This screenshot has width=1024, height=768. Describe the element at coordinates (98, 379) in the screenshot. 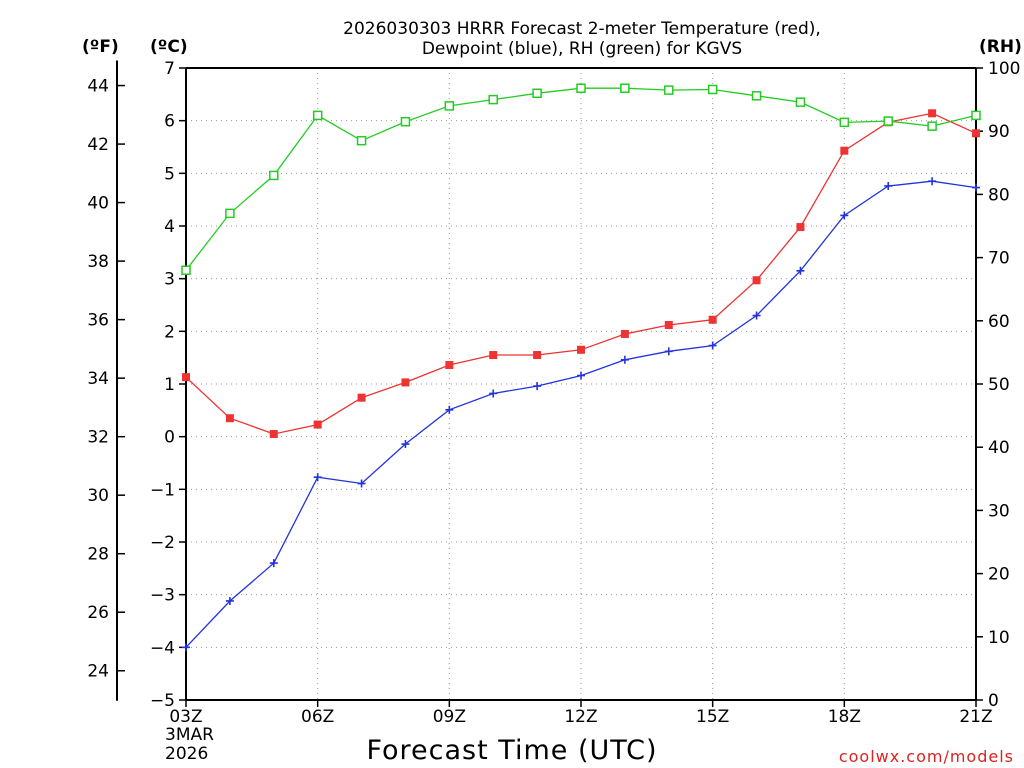

I see `fahrenheit-tick-label: 34` at that location.